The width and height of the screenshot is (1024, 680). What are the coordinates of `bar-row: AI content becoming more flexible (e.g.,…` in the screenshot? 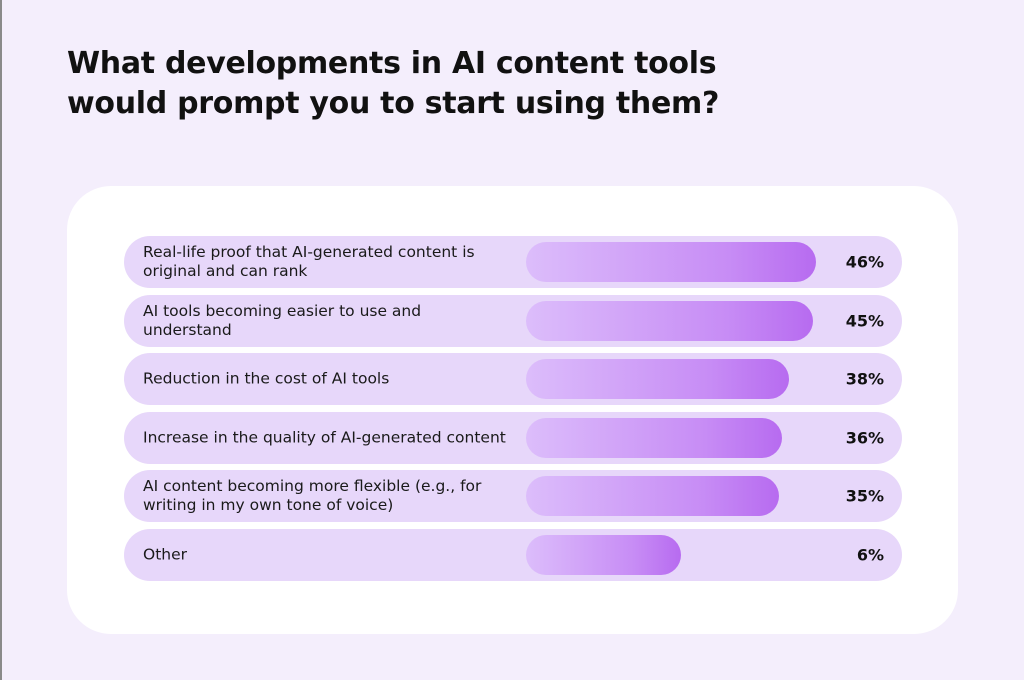 It's located at (513, 496).